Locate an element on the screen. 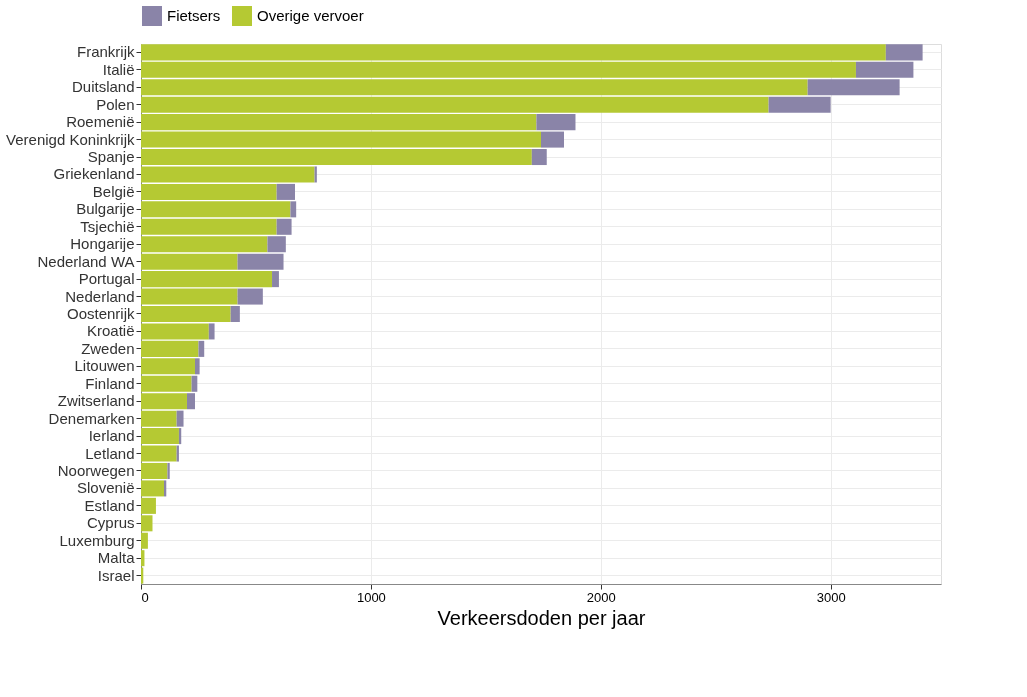  y-tick-label: Litouwen is located at coordinates (104, 366).